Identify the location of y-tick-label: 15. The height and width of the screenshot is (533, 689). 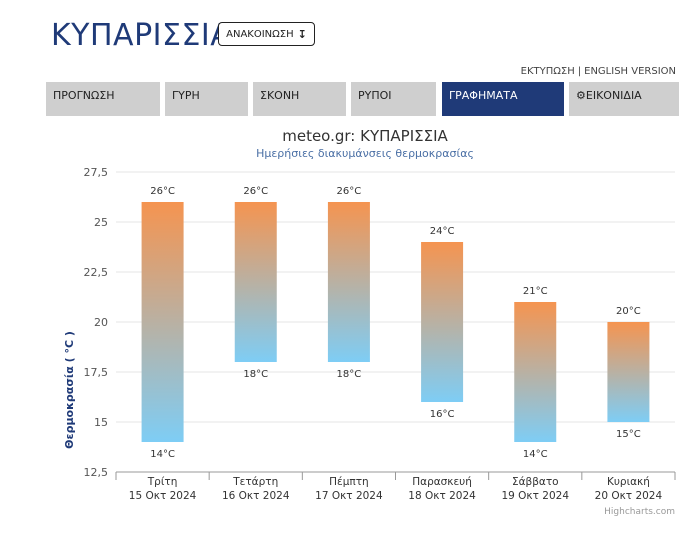
(101, 422).